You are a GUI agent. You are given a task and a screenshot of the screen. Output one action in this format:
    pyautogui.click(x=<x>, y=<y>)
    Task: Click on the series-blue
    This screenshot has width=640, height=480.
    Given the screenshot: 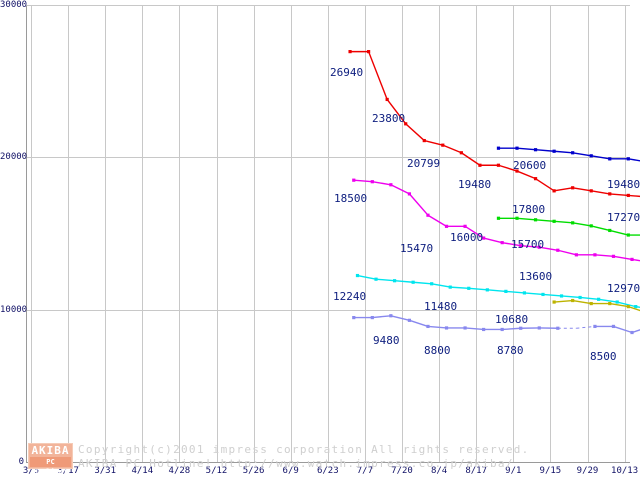 What is the action you would take?
    pyautogui.click(x=568, y=154)
    